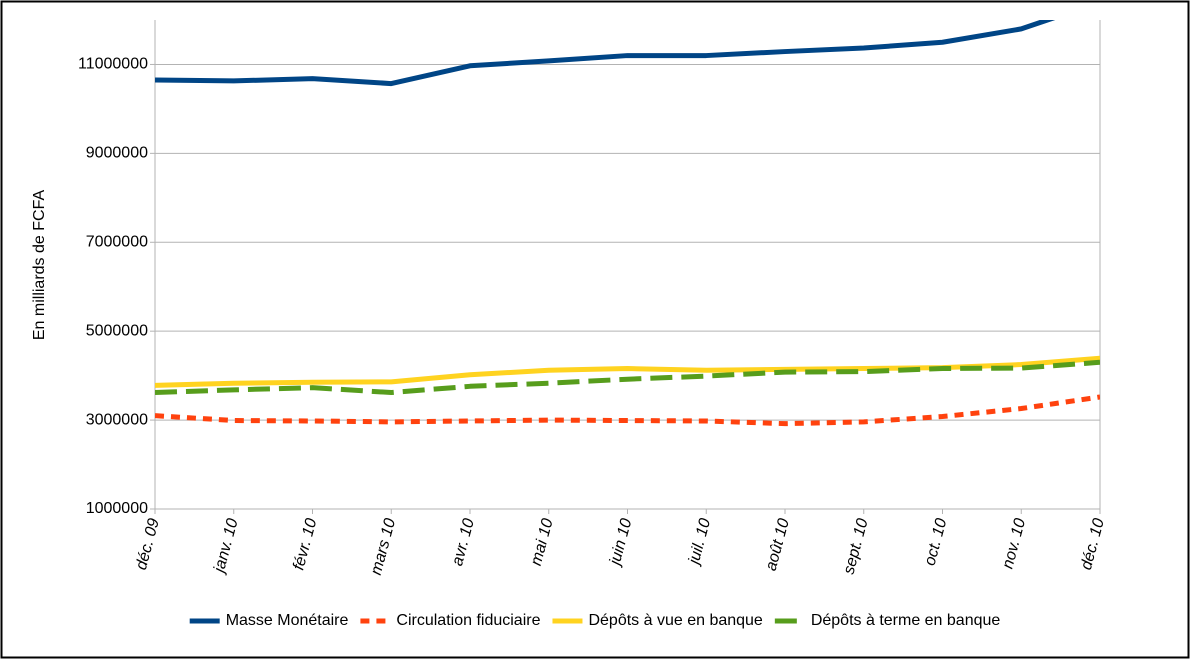  Describe the element at coordinates (675, 620) in the screenshot. I see `legend-label: Dépôts à vue en banque` at that location.